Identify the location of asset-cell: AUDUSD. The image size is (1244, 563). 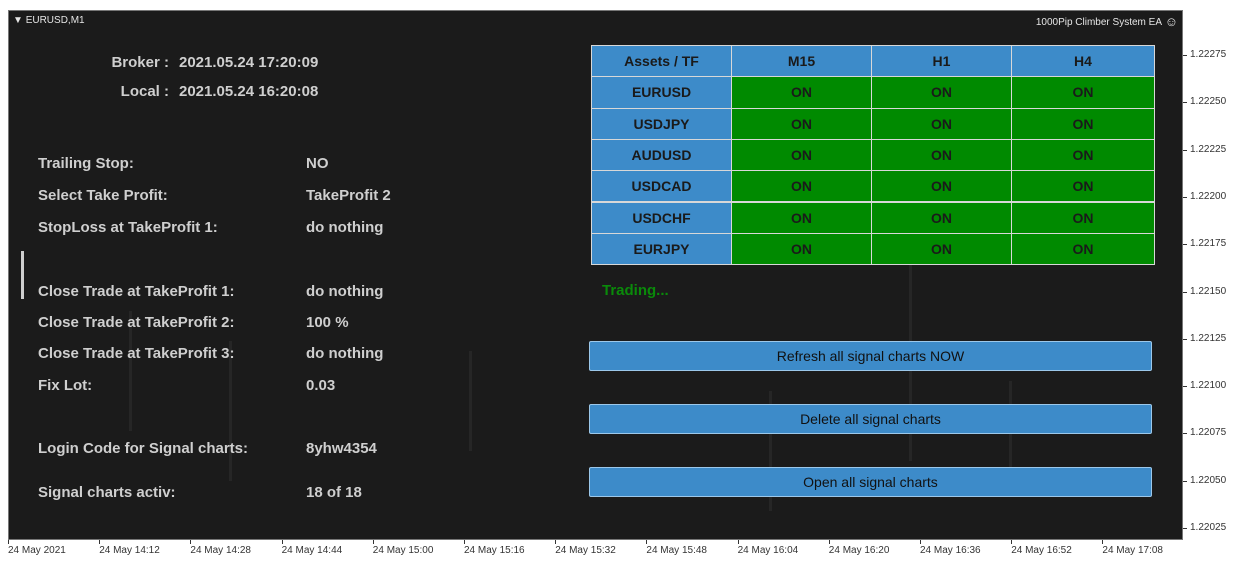
(661, 155).